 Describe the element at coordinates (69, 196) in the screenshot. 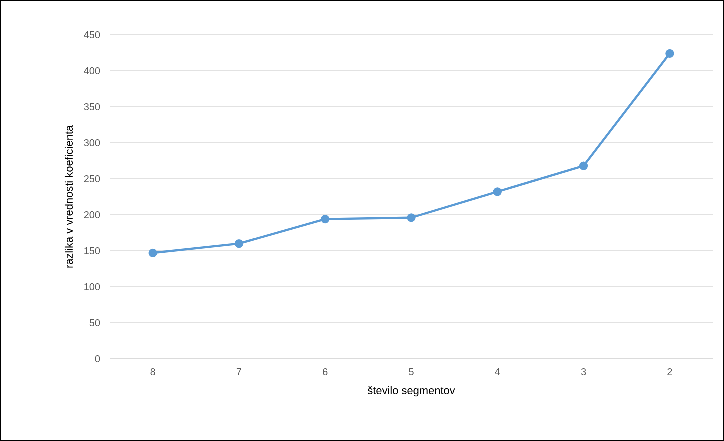

I see `y-axis-title: razlika v vrednosti koeficienta` at that location.